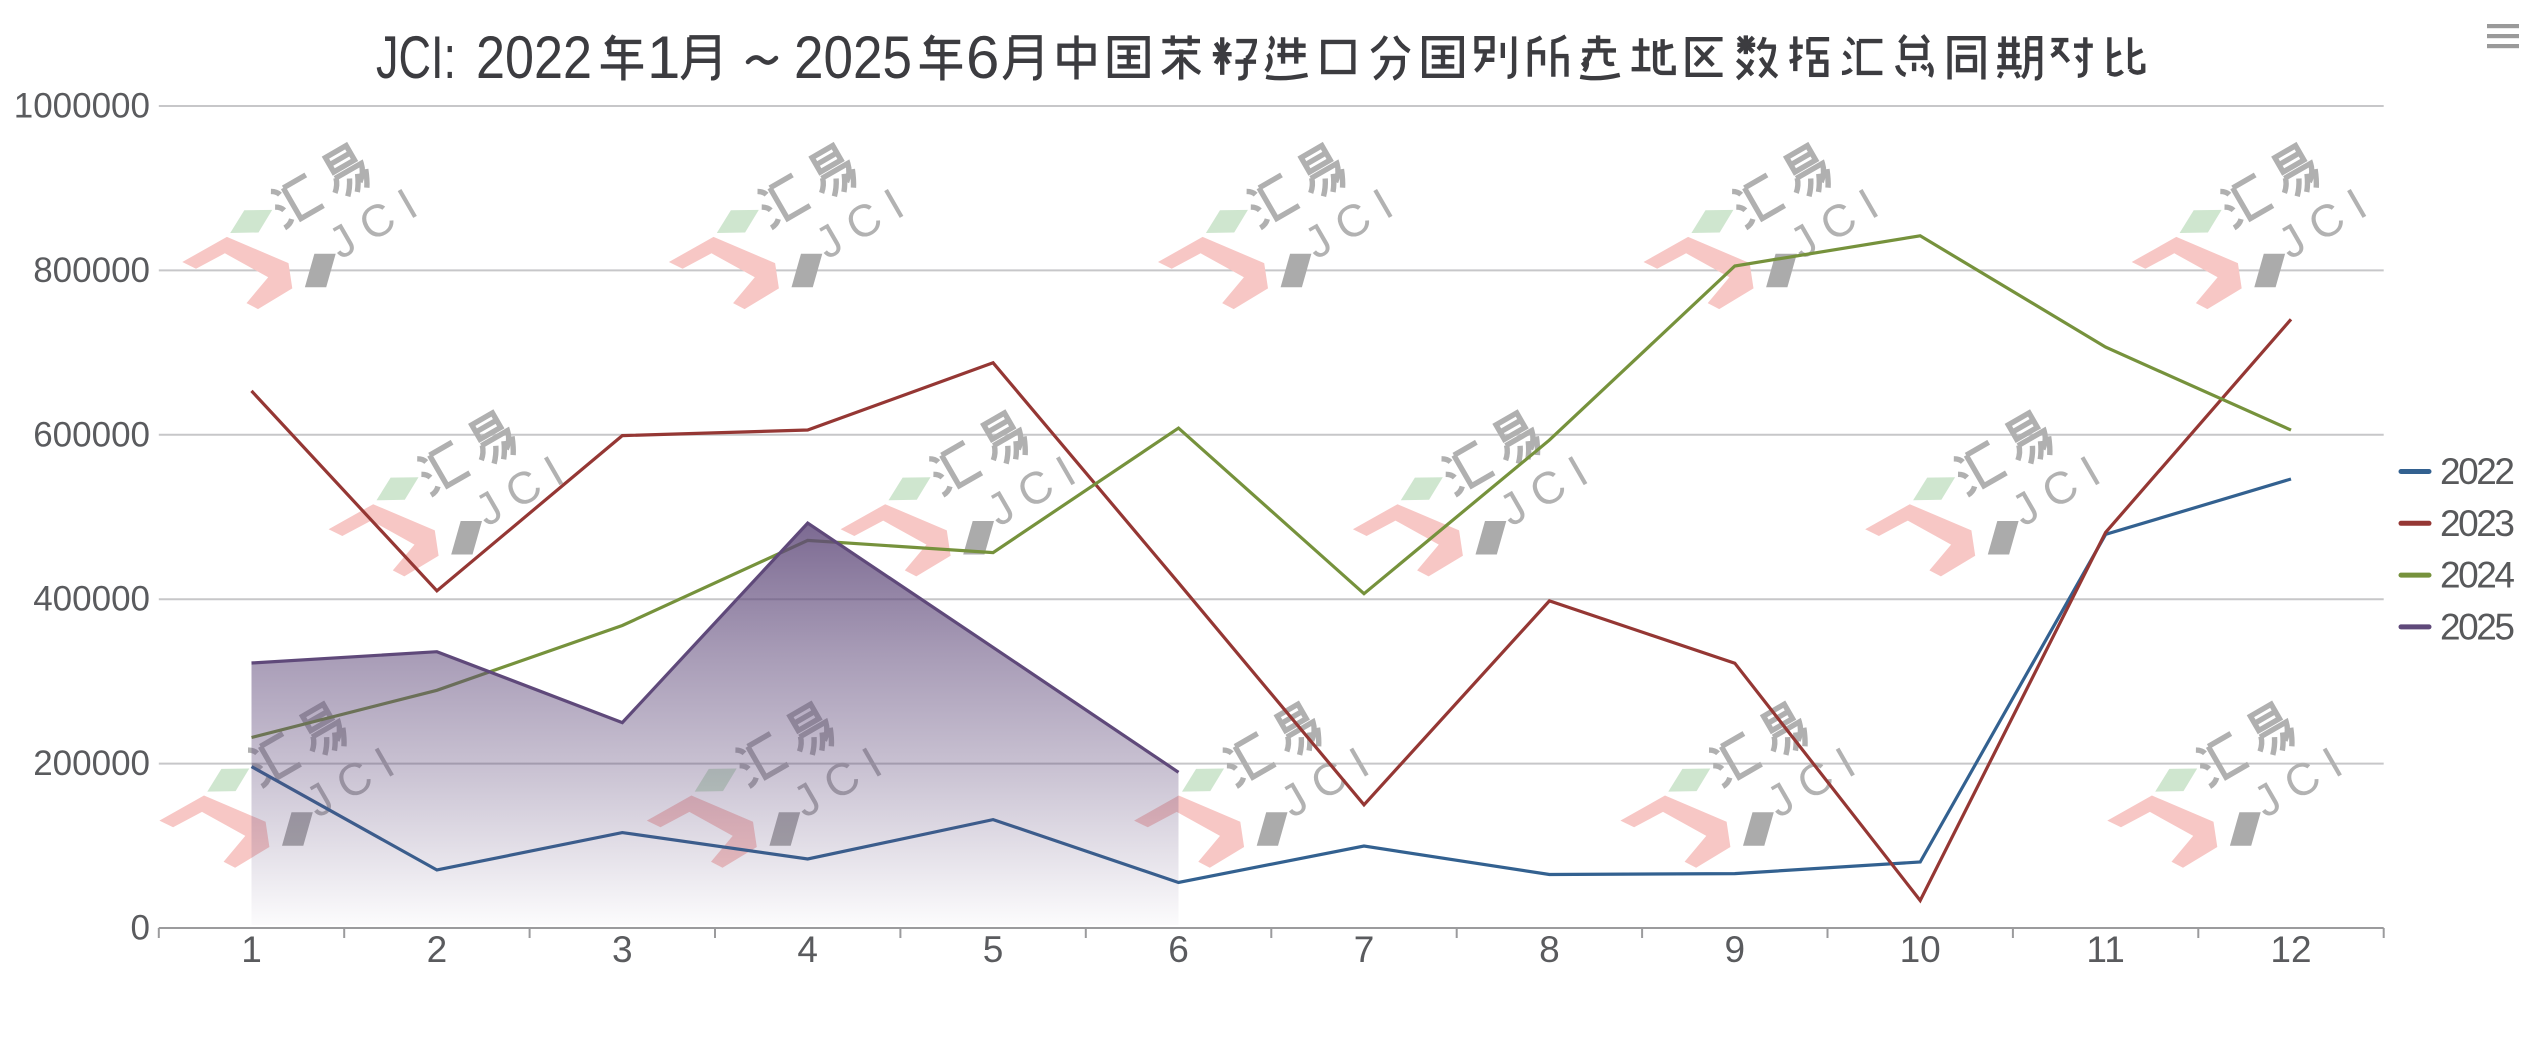 The width and height of the screenshot is (2540, 1042). I want to click on svg-text: 200000, so click(91, 763).